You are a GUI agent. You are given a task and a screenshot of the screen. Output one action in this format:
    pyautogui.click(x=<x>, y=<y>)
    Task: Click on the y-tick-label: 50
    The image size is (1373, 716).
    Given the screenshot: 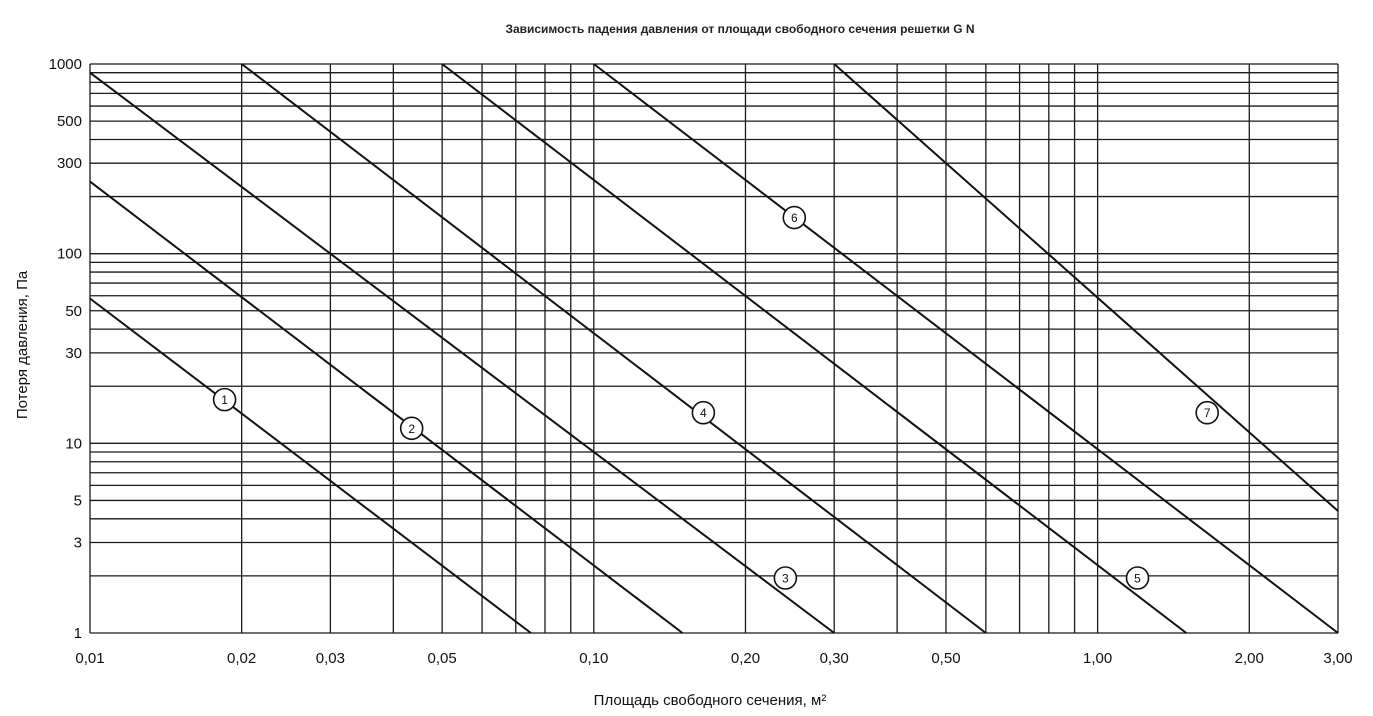 What is the action you would take?
    pyautogui.click(x=73, y=311)
    